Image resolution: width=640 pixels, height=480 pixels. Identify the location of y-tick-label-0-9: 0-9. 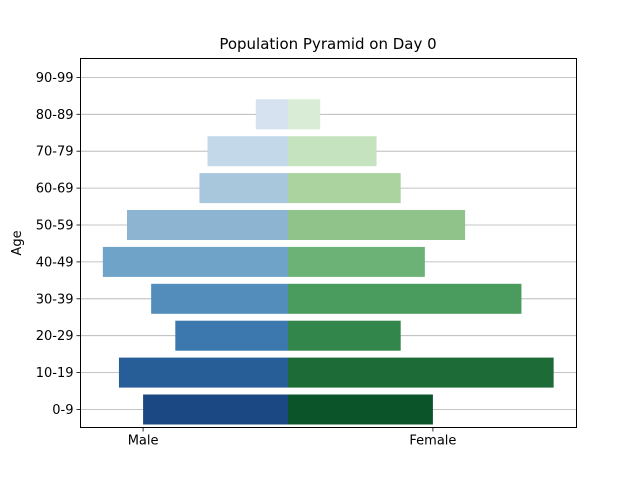
(62, 410).